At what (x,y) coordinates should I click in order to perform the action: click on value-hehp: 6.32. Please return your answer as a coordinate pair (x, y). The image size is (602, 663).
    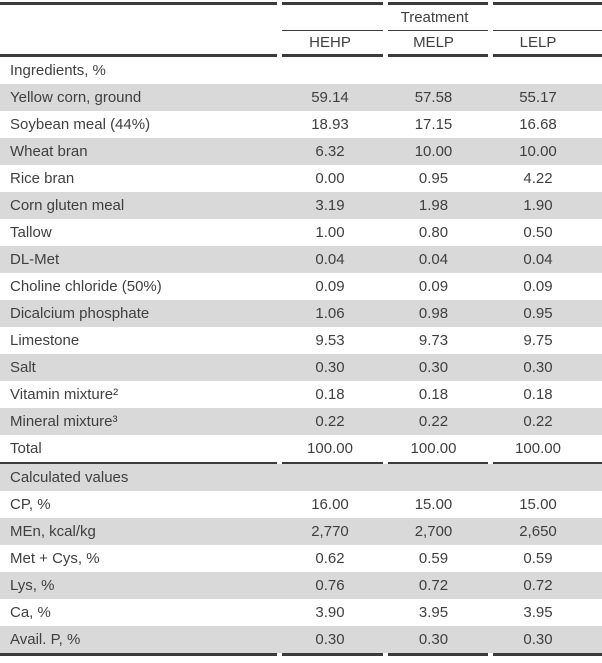
    Looking at the image, I should click on (330, 151).